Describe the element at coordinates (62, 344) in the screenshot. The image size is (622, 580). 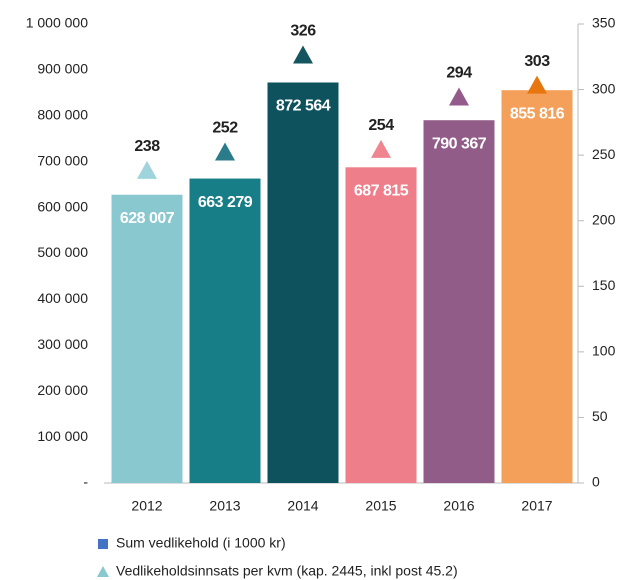
I see `y-tick-label: 300 000` at that location.